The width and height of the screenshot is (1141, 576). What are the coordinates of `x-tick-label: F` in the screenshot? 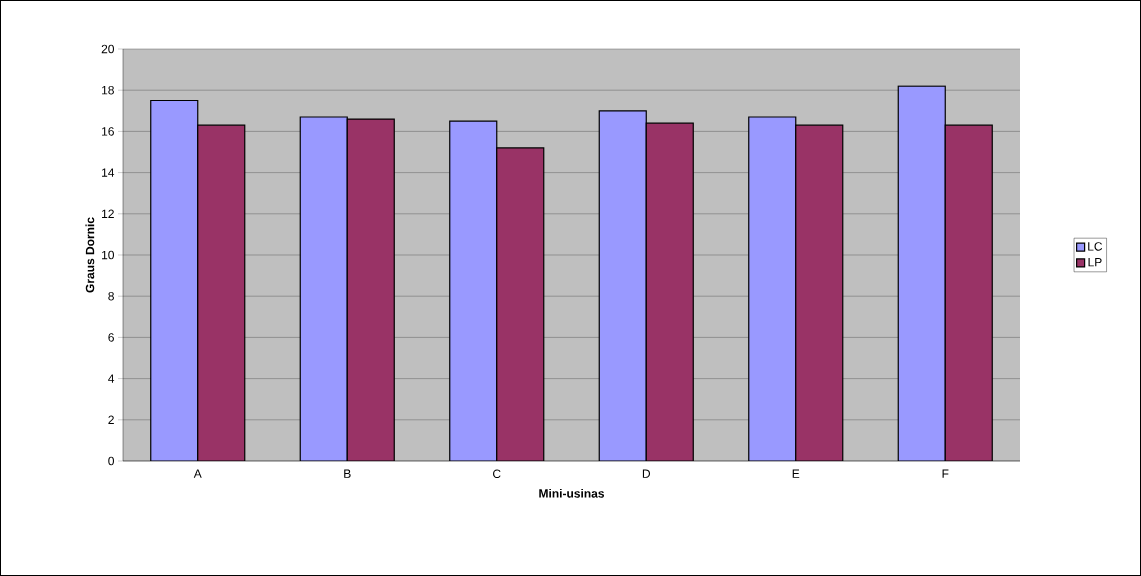 It's located at (945, 473).